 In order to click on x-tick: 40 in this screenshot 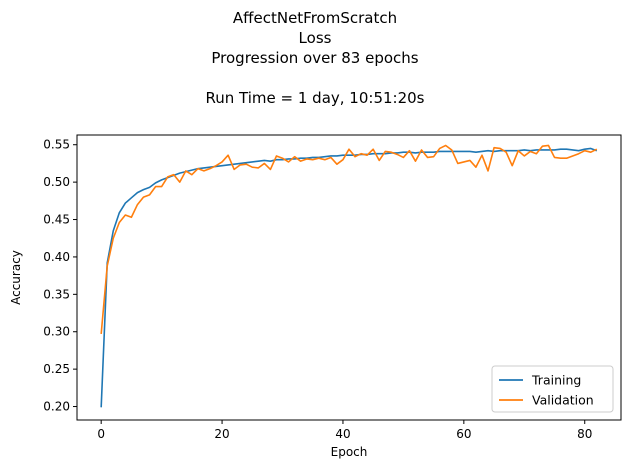, I will do `click(343, 430)`.